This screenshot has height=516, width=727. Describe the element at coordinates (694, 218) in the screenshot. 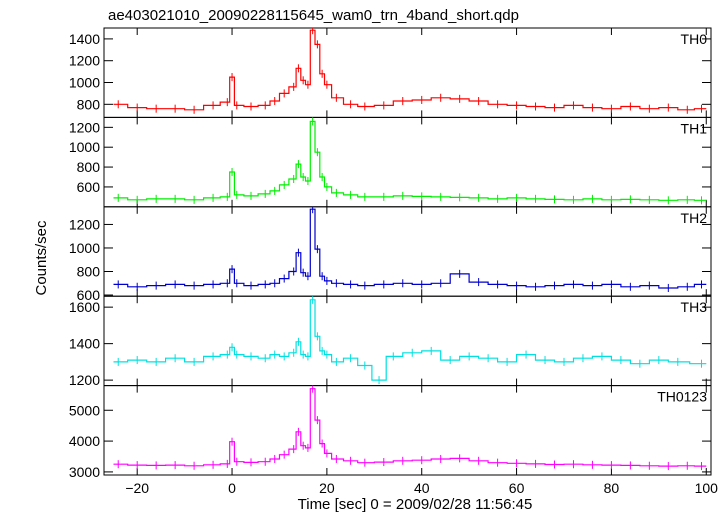

I see `panel-label: TH2` at that location.